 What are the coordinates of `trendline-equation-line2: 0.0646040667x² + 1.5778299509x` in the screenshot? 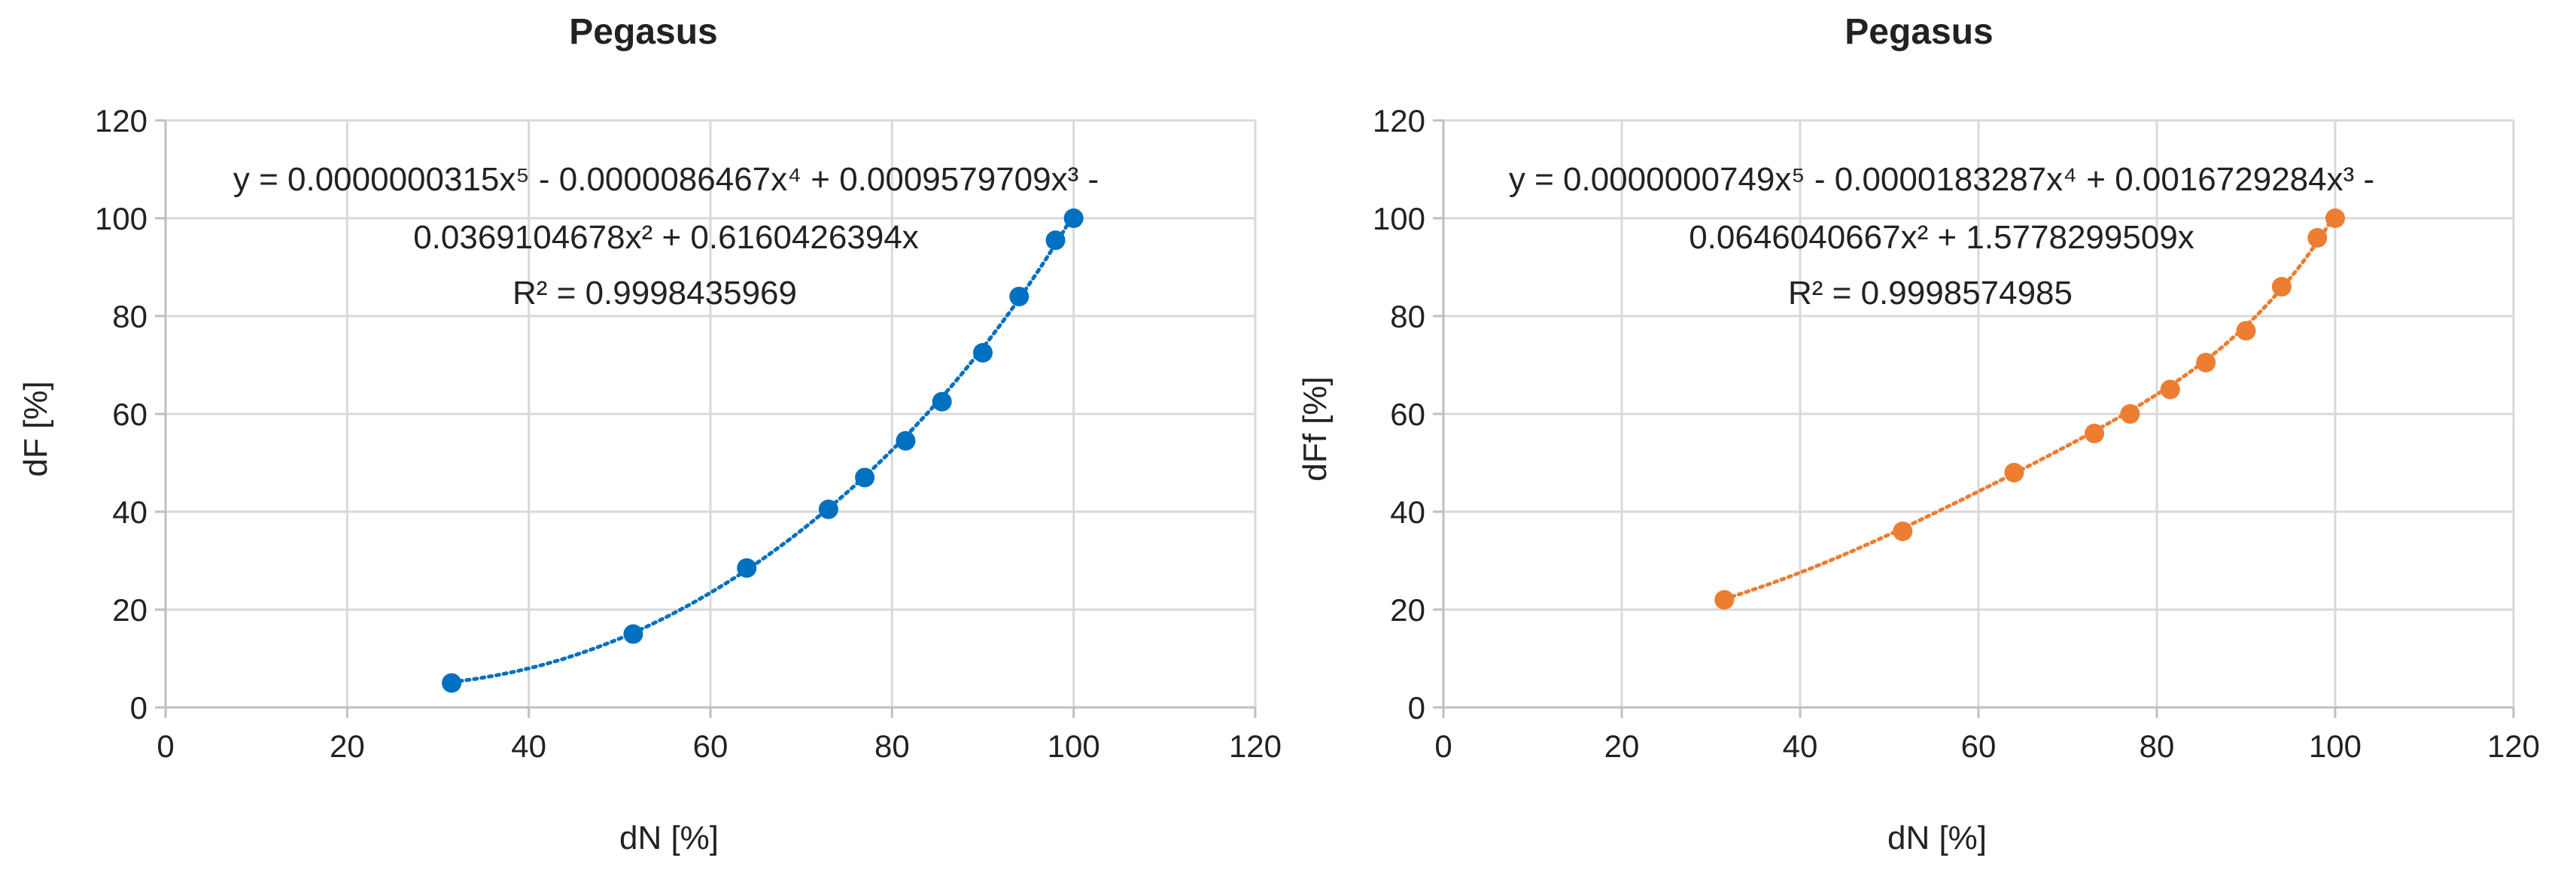 It's located at (1941, 238).